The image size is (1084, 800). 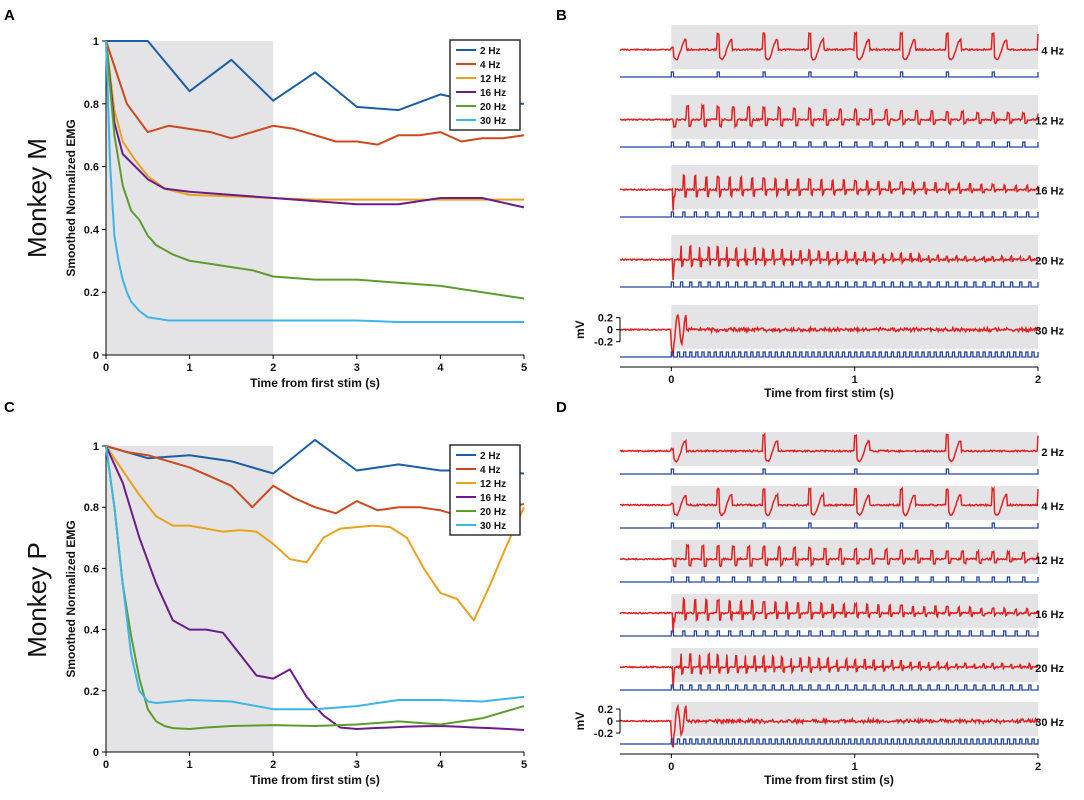 I want to click on trace-row-12hz: 12 Hz, so click(x=841, y=121).